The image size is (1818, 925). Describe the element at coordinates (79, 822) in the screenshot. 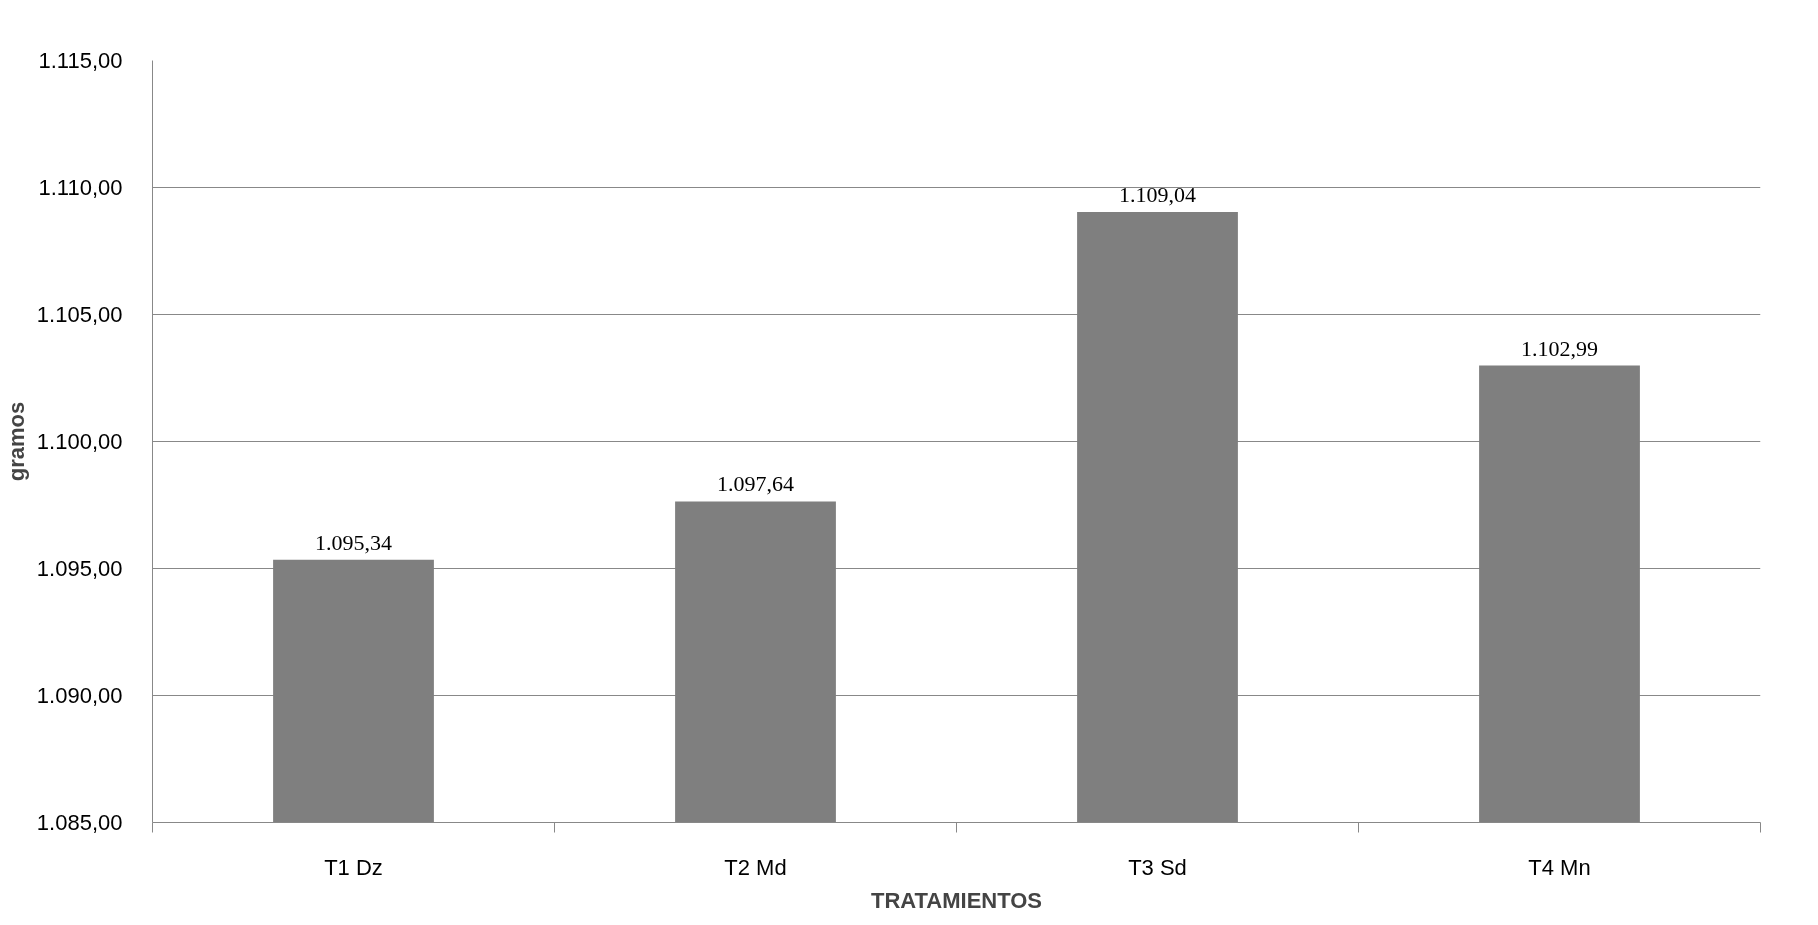

I see `y-tick-label: 1.085,00` at that location.